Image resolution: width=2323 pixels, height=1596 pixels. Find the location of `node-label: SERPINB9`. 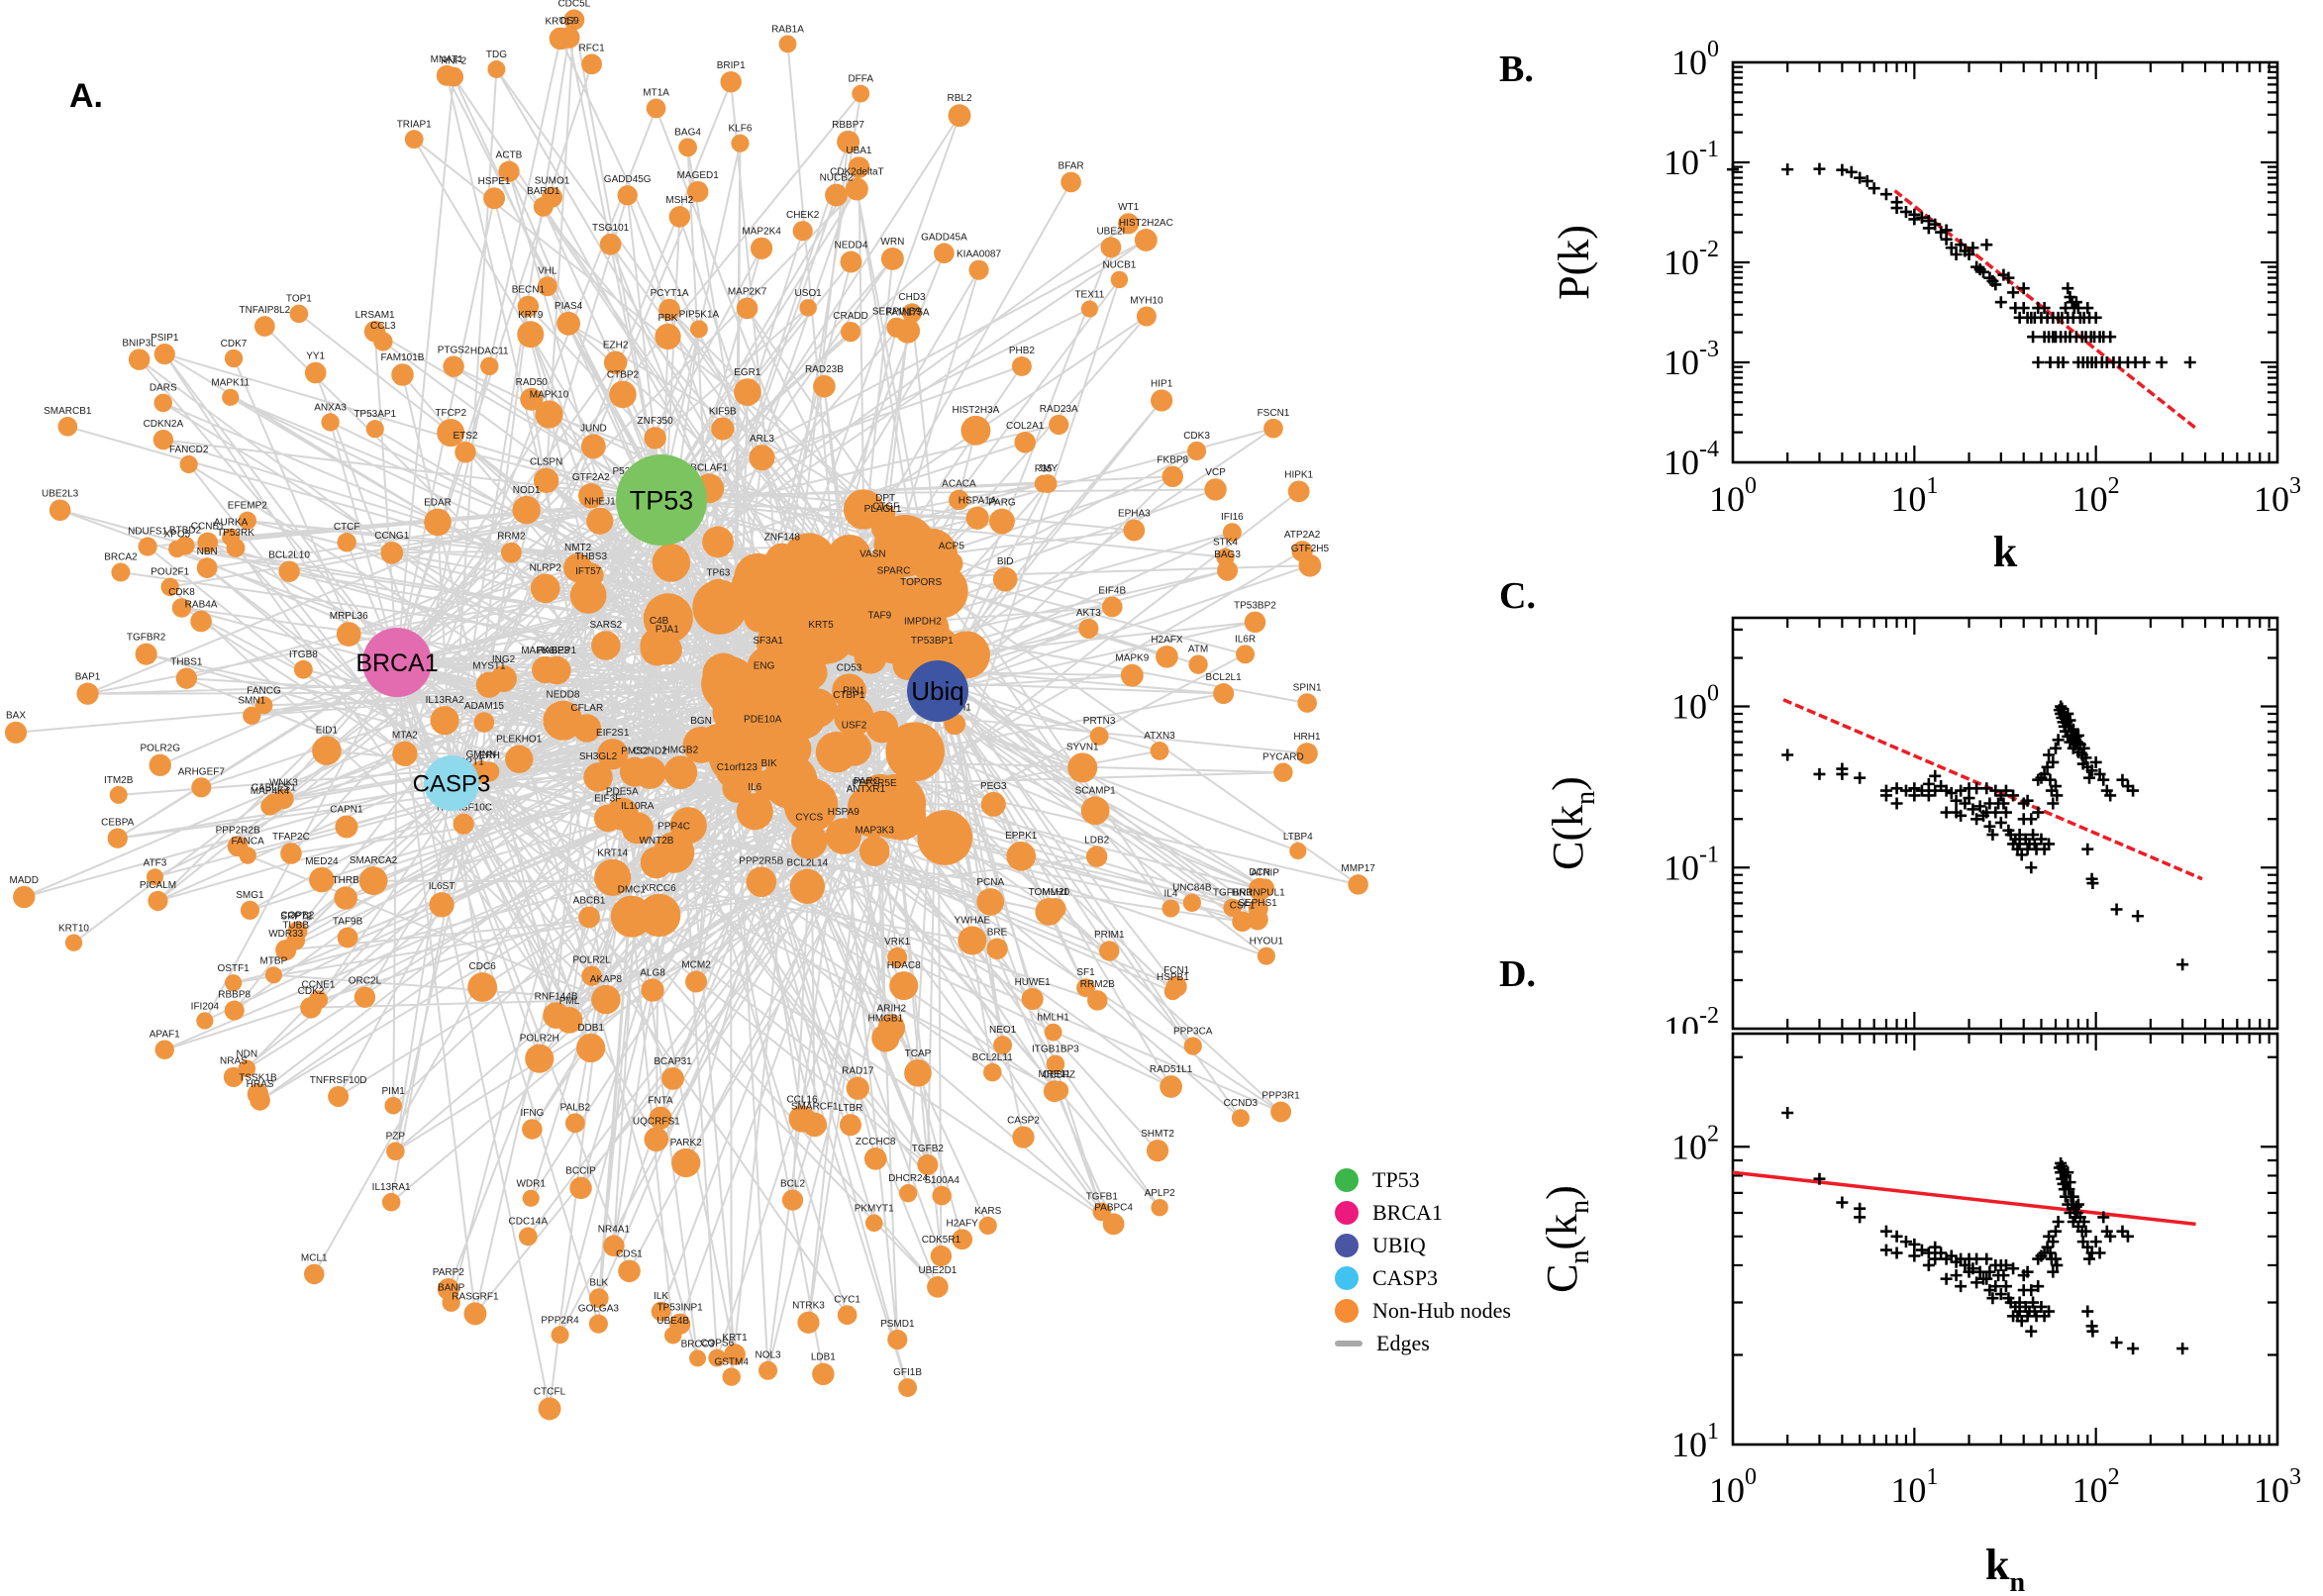

node-label: SERPINB9 is located at coordinates (897, 312).